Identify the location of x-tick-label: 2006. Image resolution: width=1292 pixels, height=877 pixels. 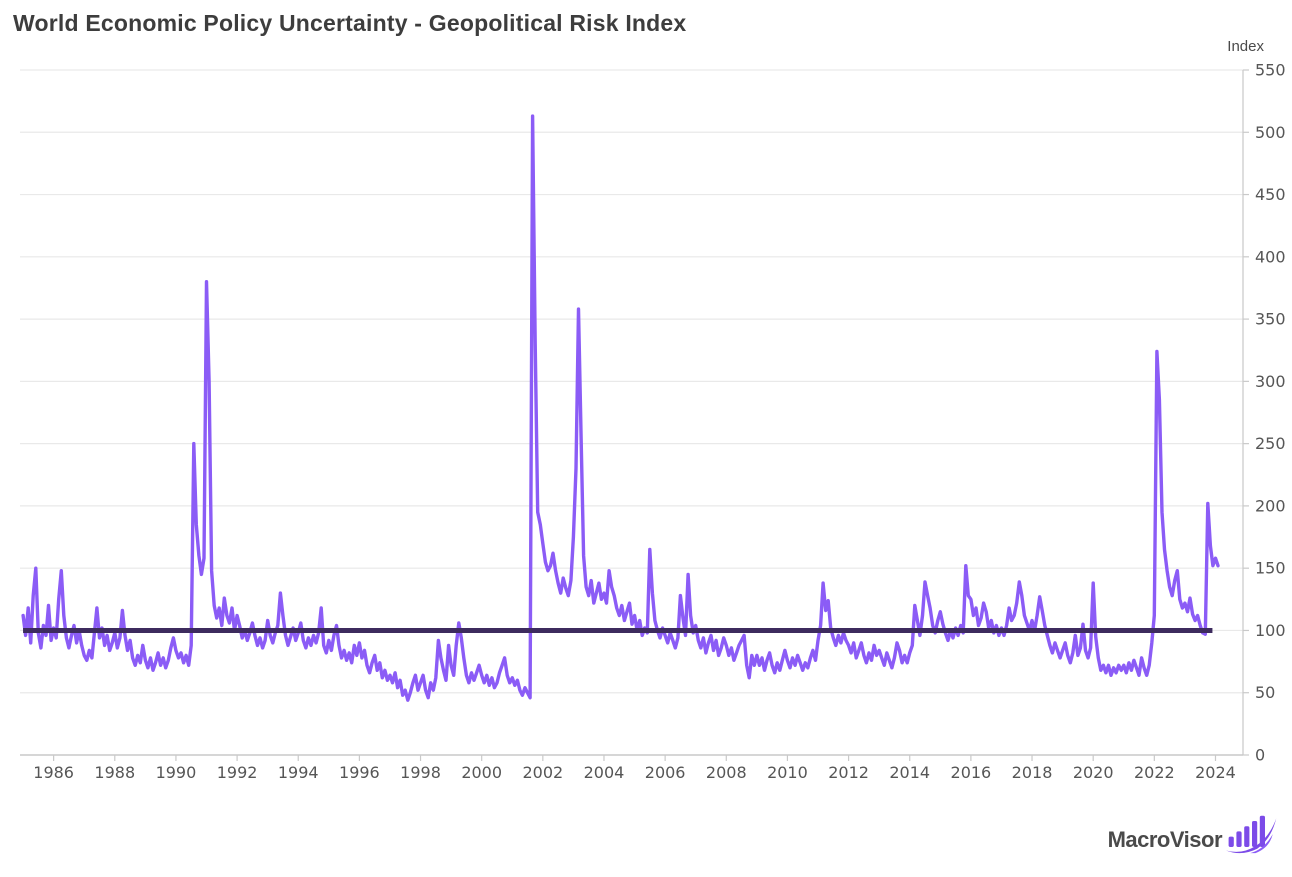
(665, 772).